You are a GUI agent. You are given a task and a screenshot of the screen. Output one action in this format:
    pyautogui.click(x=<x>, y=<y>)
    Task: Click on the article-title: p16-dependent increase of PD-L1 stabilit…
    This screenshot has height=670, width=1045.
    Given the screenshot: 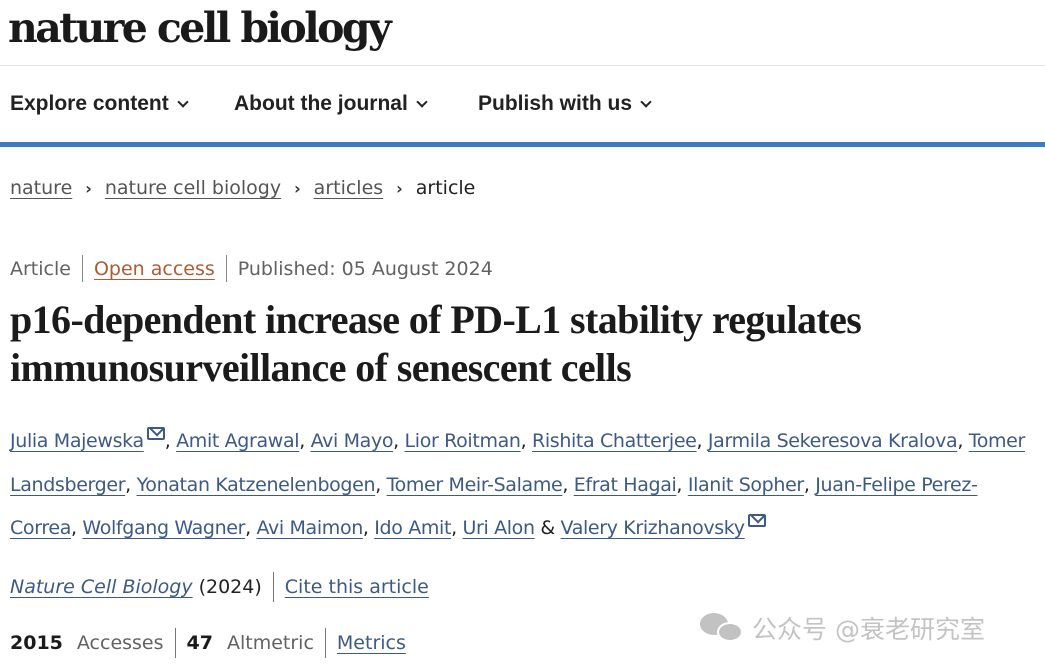 What is the action you would take?
    pyautogui.click(x=436, y=343)
    